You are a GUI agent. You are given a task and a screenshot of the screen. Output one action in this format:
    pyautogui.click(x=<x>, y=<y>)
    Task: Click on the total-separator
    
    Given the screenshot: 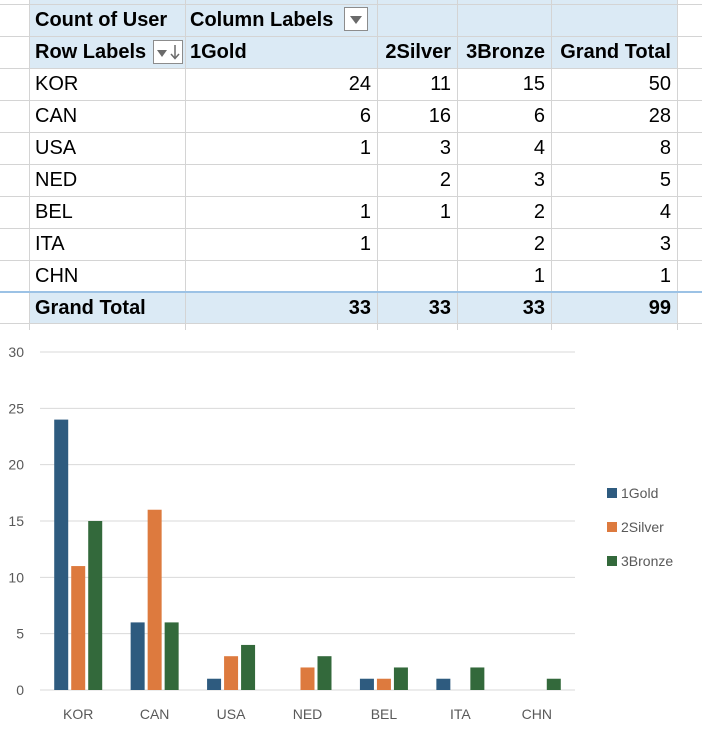 What is the action you would take?
    pyautogui.click(x=351, y=292)
    